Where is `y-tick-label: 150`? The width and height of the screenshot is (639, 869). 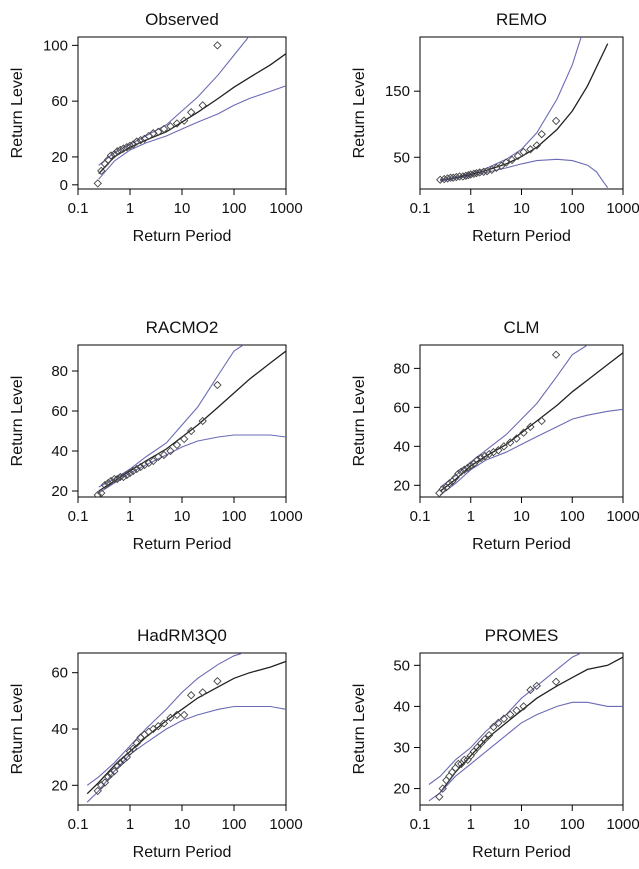
y-tick-label: 150 is located at coordinates (397, 91).